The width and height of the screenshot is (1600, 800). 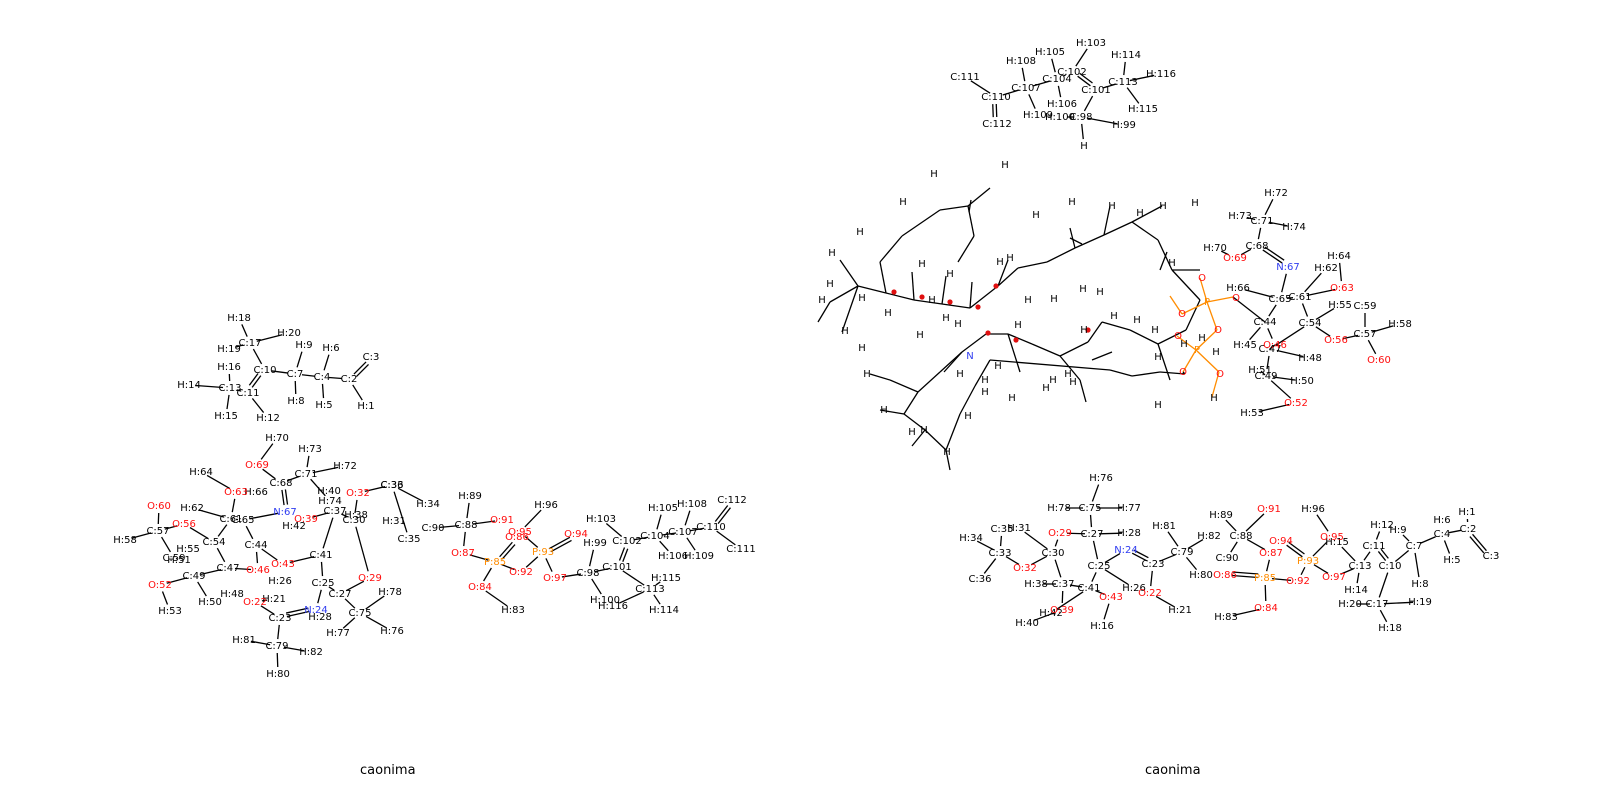 What do you see at coordinates (1141, 554) in the screenshot?
I see `right-bottom-bond-39-second` at bounding box center [1141, 554].